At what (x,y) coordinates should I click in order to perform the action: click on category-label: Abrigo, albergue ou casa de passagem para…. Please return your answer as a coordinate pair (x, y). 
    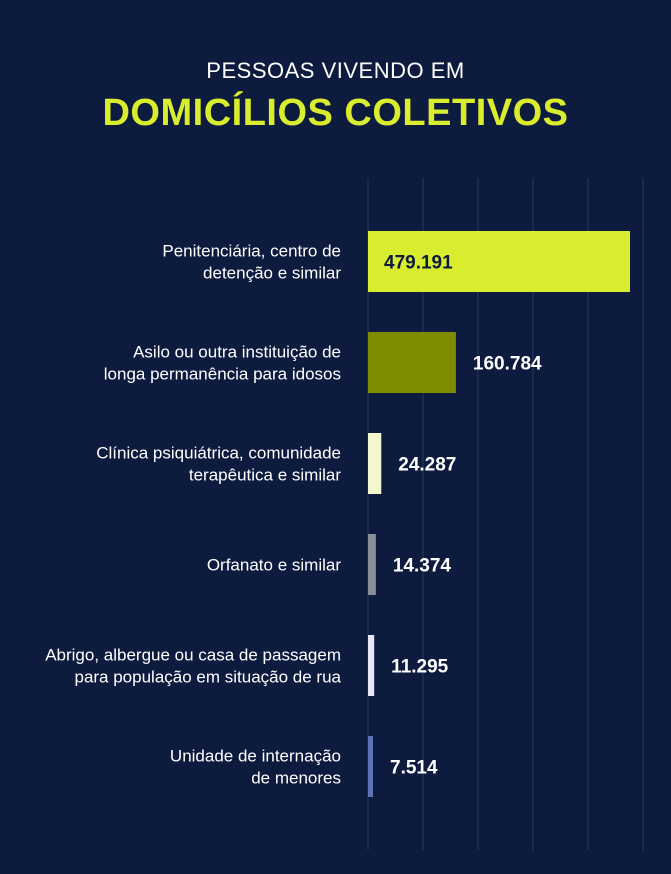
    Looking at the image, I should click on (193, 666).